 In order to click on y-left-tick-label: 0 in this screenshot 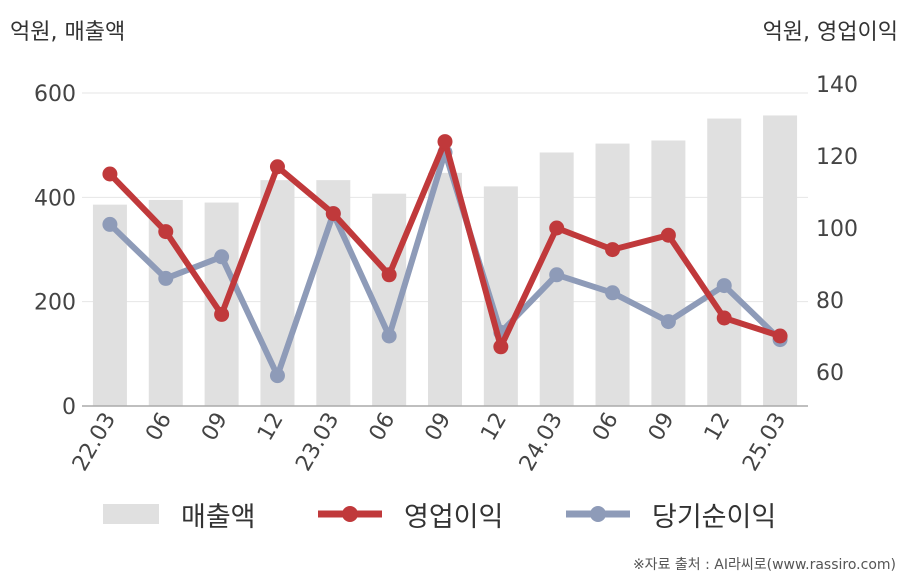, I will do `click(69, 407)`.